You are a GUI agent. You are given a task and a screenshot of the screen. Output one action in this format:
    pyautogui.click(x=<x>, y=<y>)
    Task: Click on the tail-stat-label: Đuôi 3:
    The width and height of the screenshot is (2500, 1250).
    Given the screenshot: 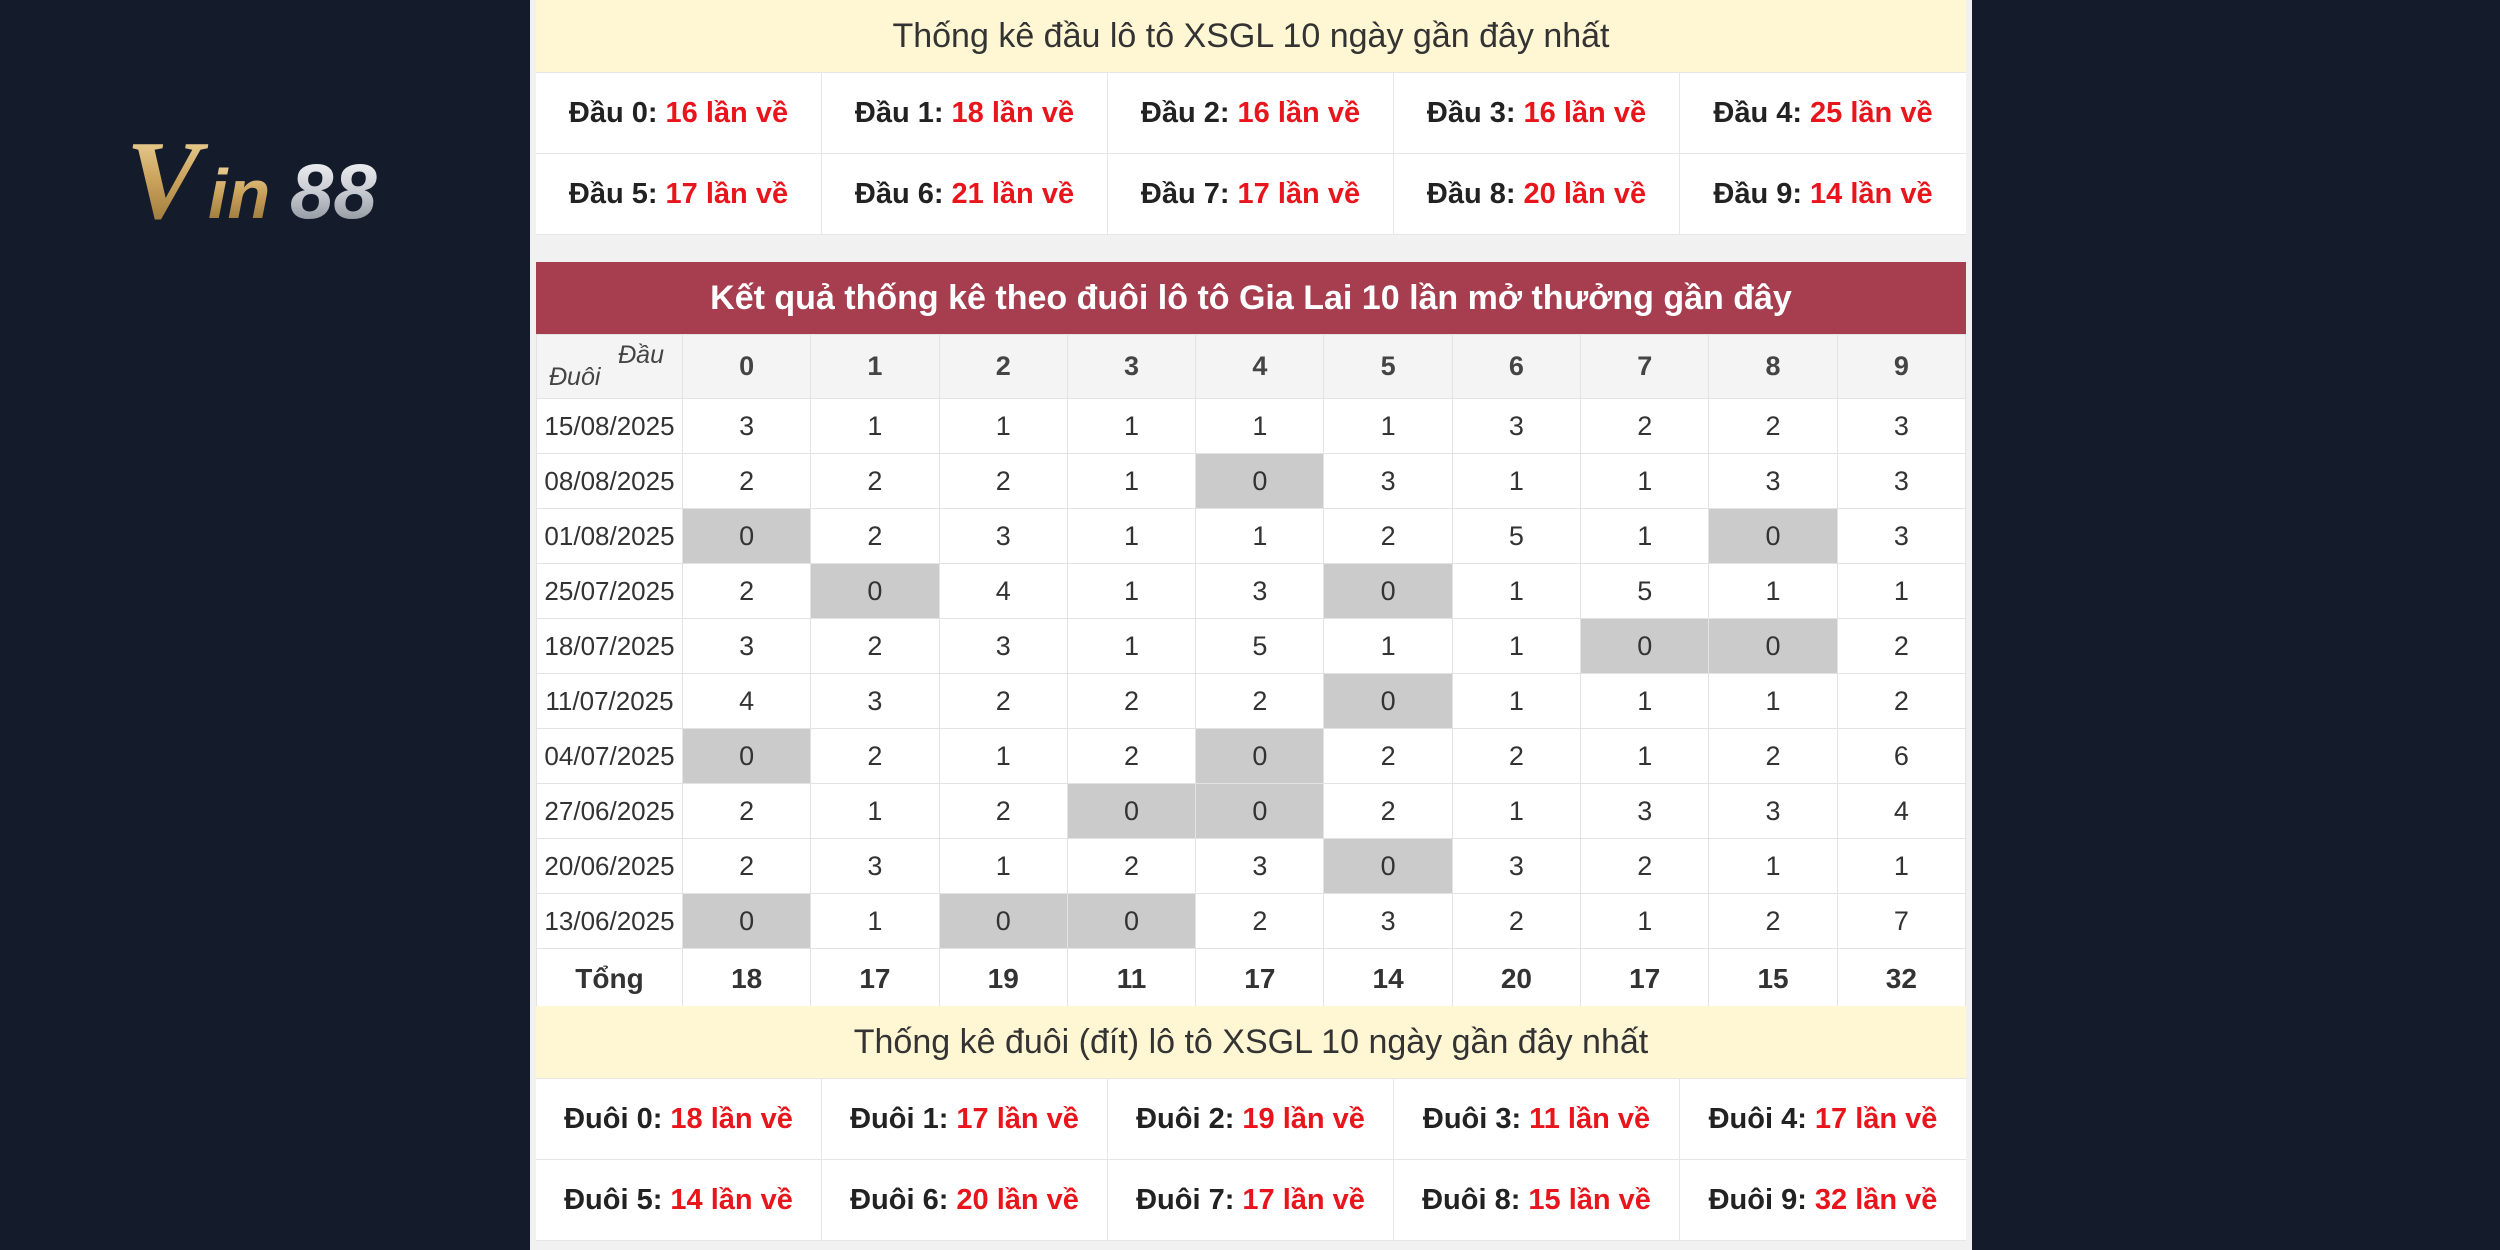 What is the action you would take?
    pyautogui.click(x=1472, y=1118)
    